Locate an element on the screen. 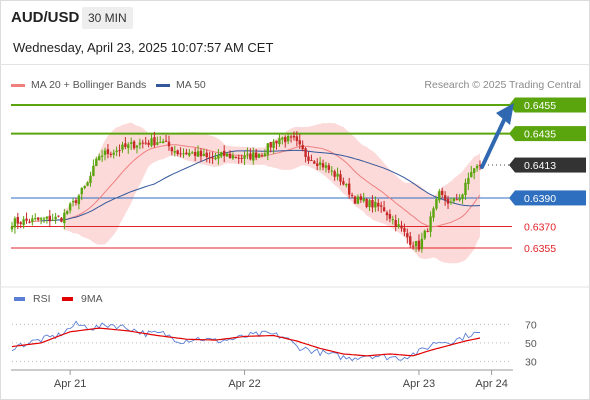  level-label-5: 0.6355 is located at coordinates (540, 249).